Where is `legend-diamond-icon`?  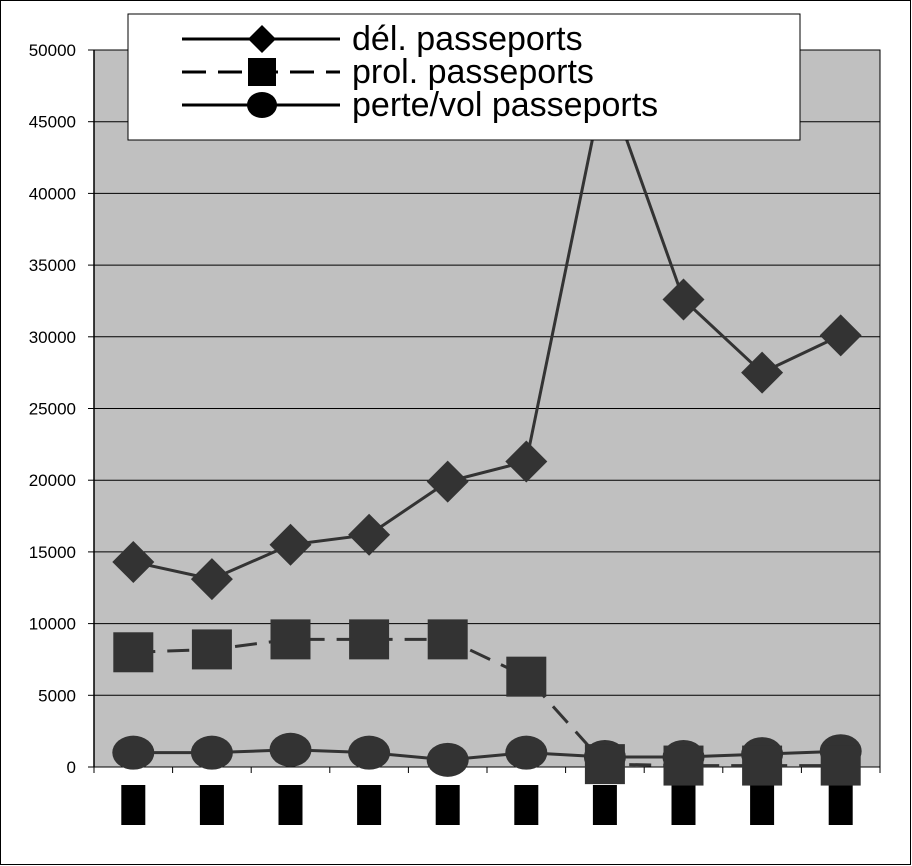 legend-diamond-icon is located at coordinates (262, 39).